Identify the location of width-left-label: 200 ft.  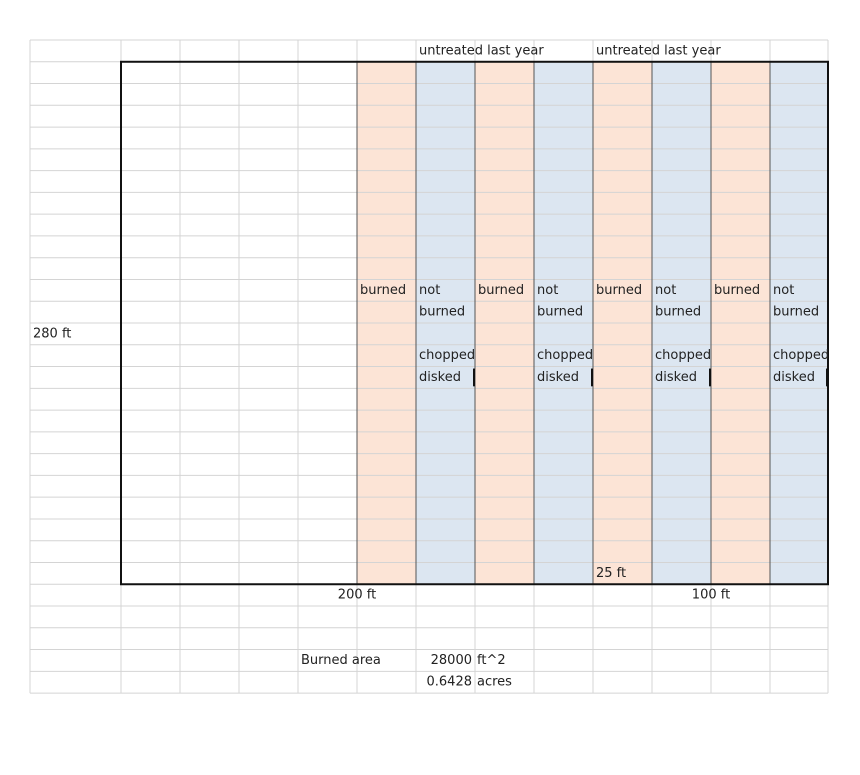
(357, 595).